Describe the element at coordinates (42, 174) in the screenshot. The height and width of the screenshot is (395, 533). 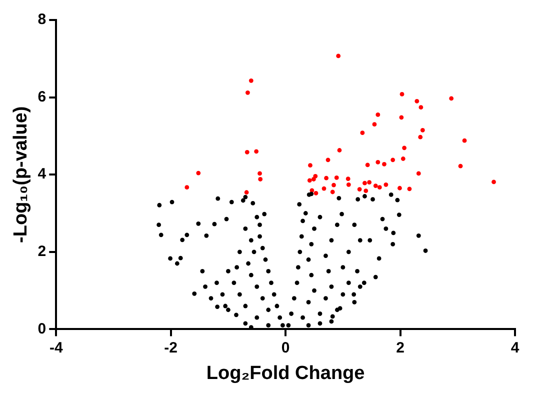
I see `y-tick-label: 4` at that location.